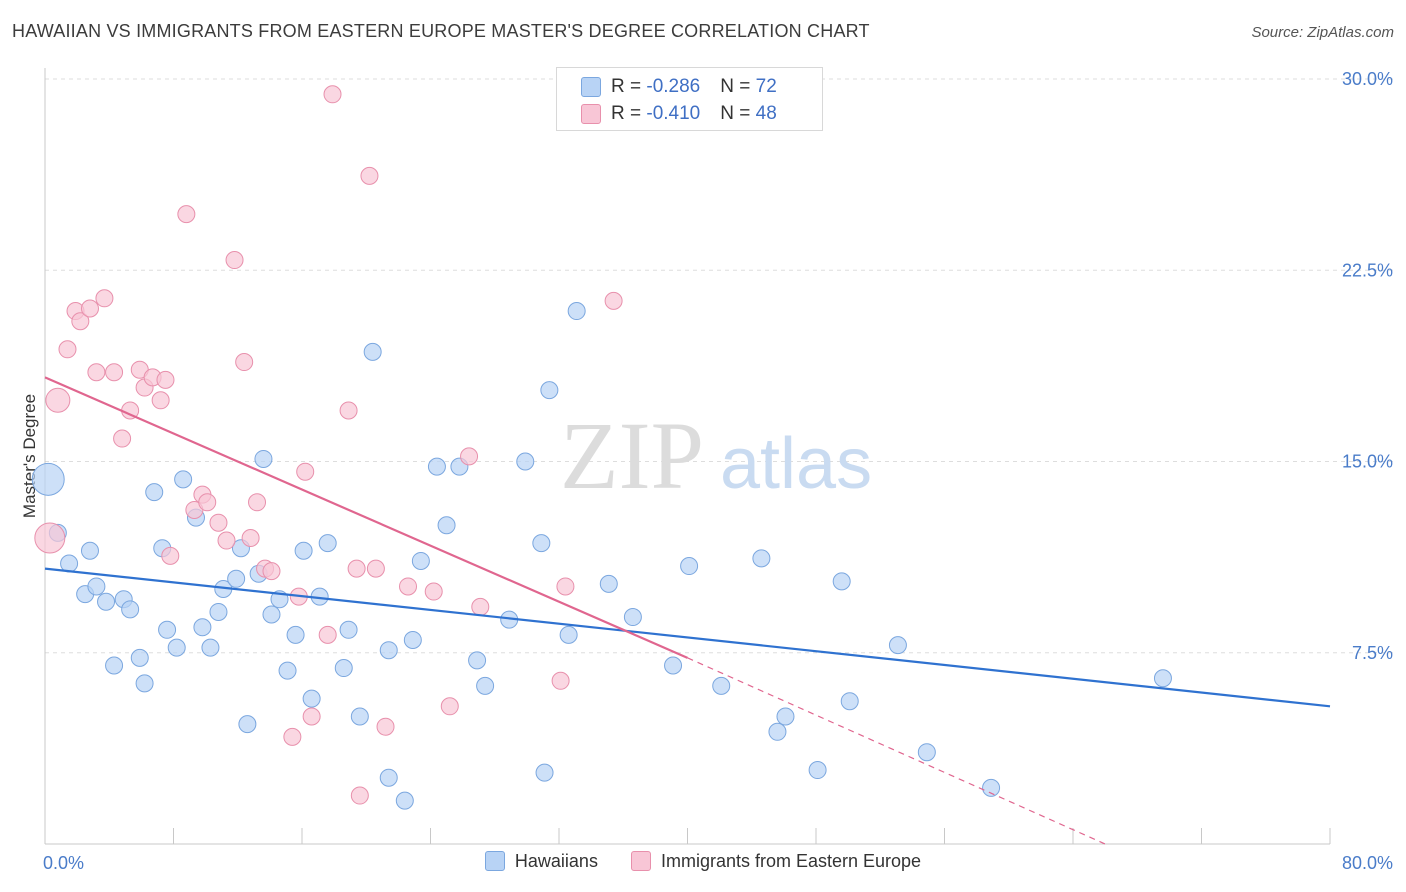 This screenshot has width=1406, height=892. Describe the element at coordinates (775, 861) in the screenshot. I see `bottom-legend-immigrants: Immigrants from Eastern Europe` at that location.